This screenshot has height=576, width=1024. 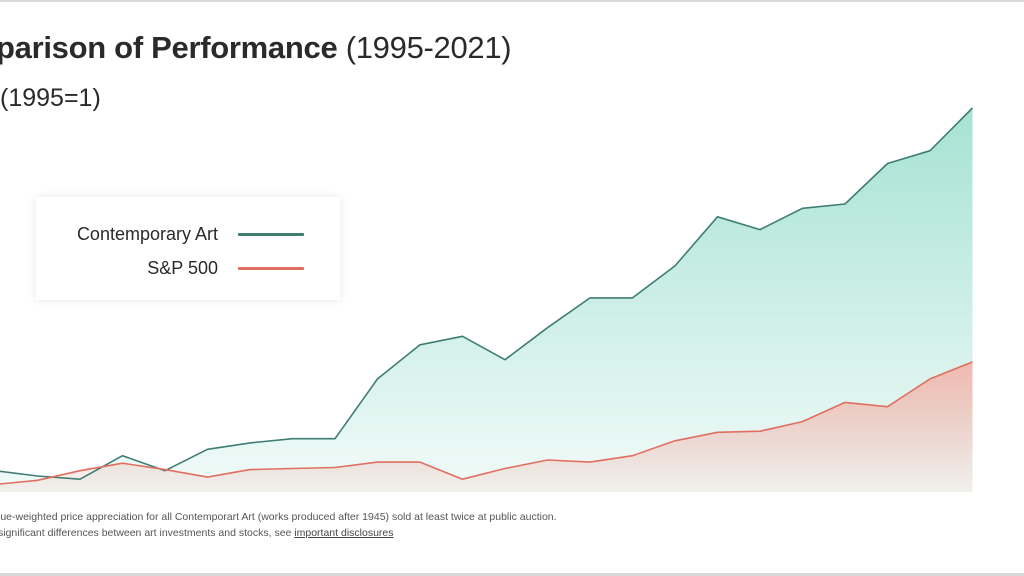 I want to click on legend-label: S&P 500, so click(x=182, y=267).